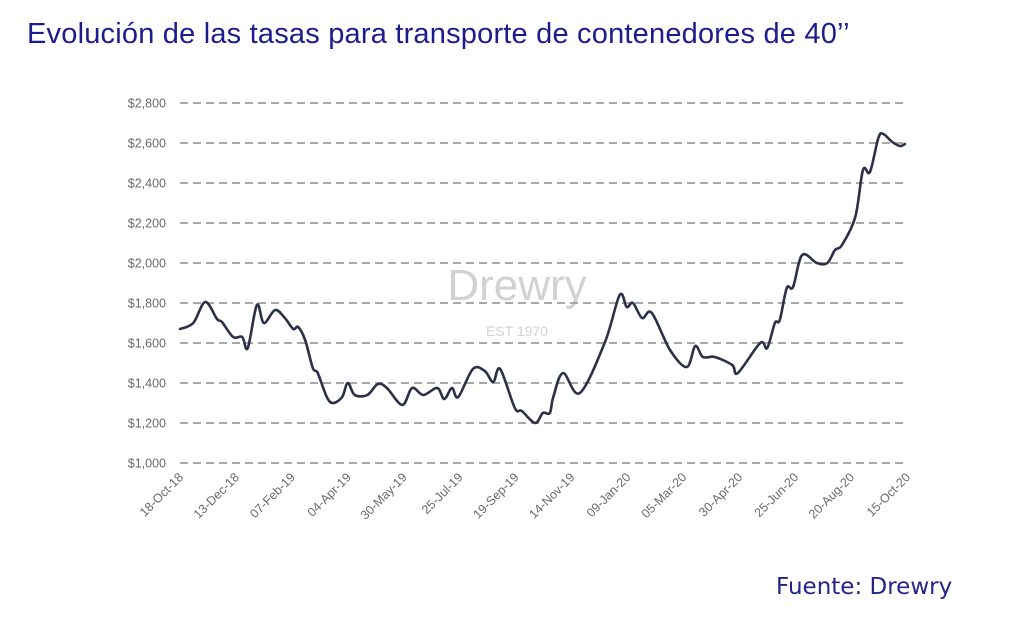 The image size is (1011, 620). Describe the element at coordinates (161, 494) in the screenshot. I see `x-tick-label: 18-Oct-18` at that location.